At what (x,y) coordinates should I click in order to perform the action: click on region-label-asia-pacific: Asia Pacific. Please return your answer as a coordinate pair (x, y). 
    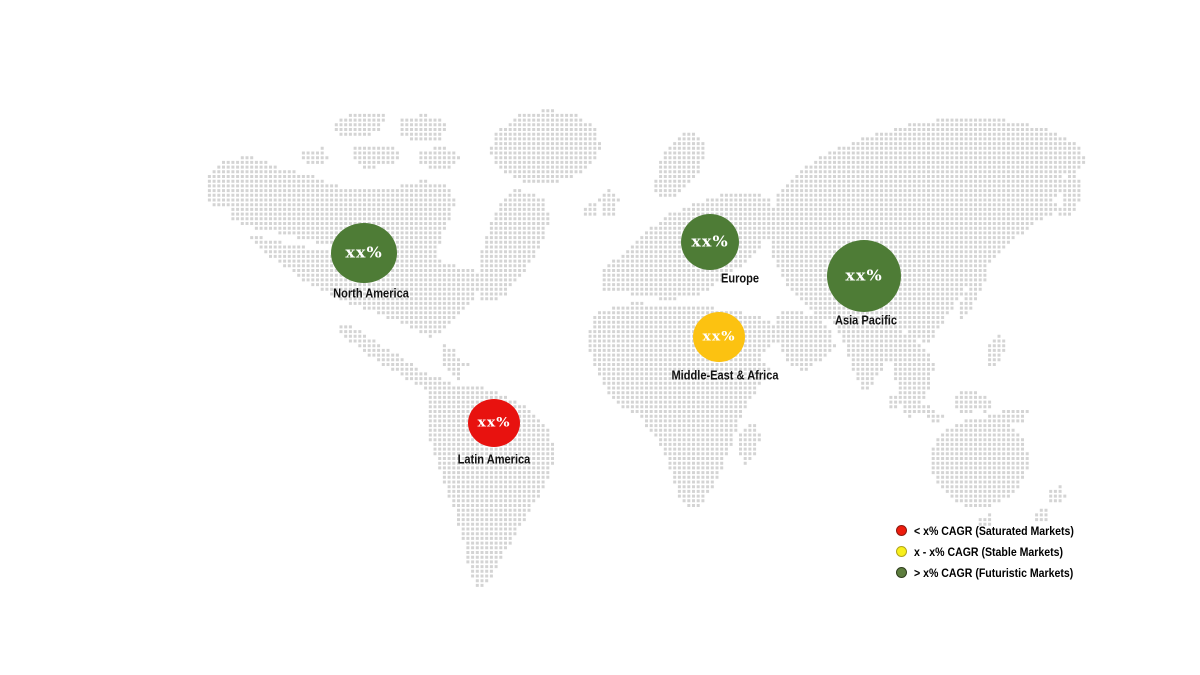
    Looking at the image, I should click on (866, 320).